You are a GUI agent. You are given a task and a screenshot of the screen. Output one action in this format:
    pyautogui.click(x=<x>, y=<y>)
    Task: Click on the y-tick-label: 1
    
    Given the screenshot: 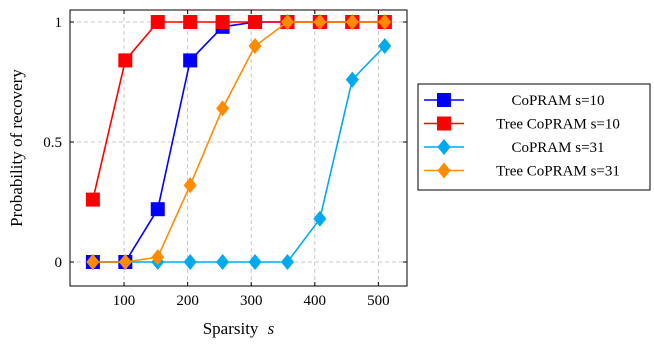 What is the action you would take?
    pyautogui.click(x=59, y=23)
    